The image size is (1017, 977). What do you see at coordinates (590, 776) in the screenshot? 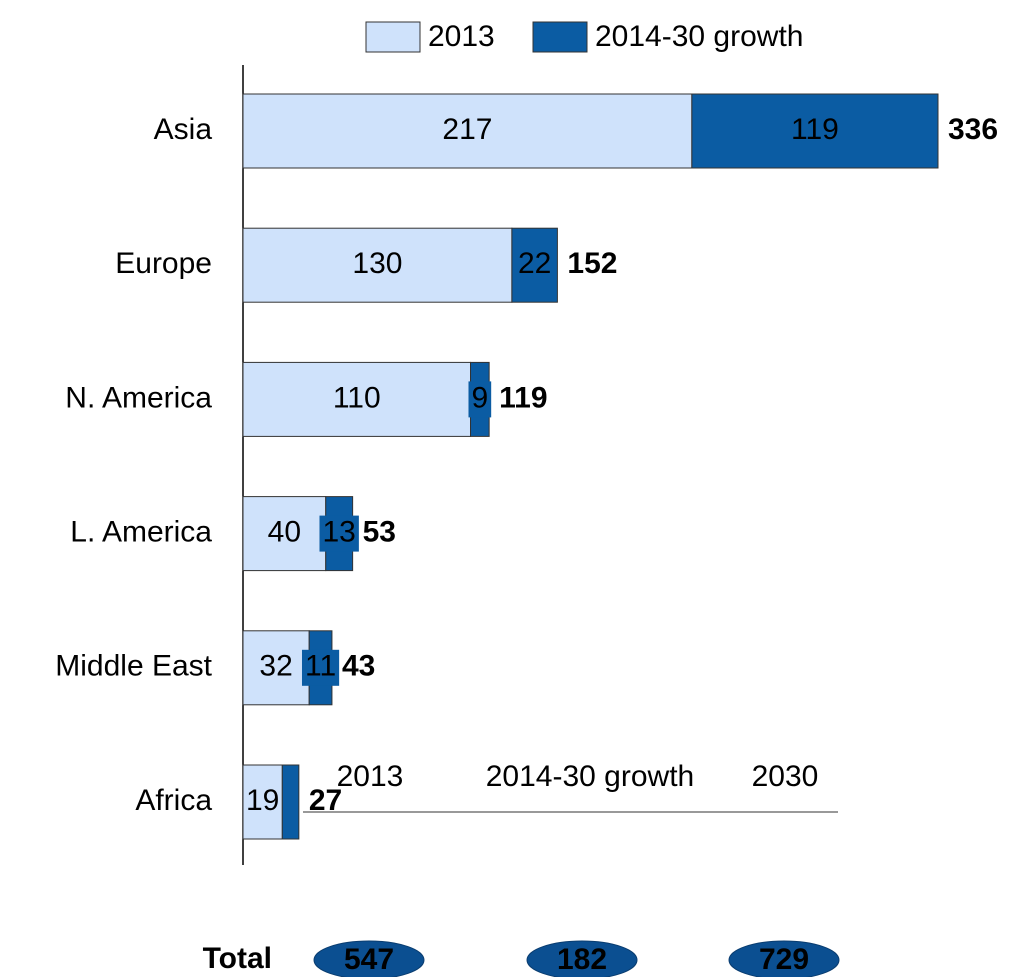
I see `summary-header: 2014-30 growth` at bounding box center [590, 776].